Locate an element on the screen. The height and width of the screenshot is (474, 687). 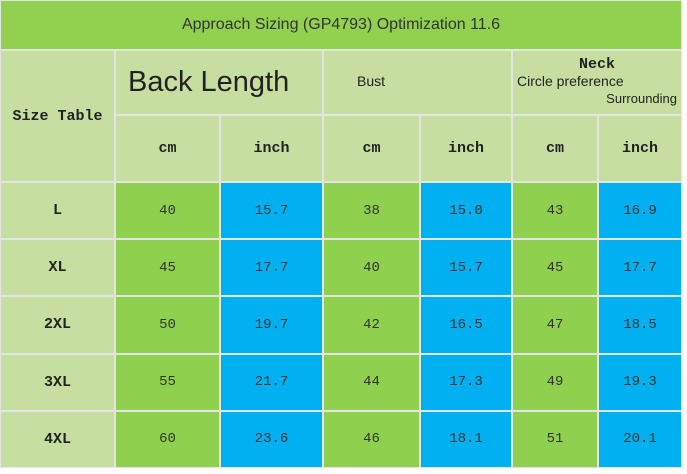
group-header: Back Length is located at coordinates (219, 82).